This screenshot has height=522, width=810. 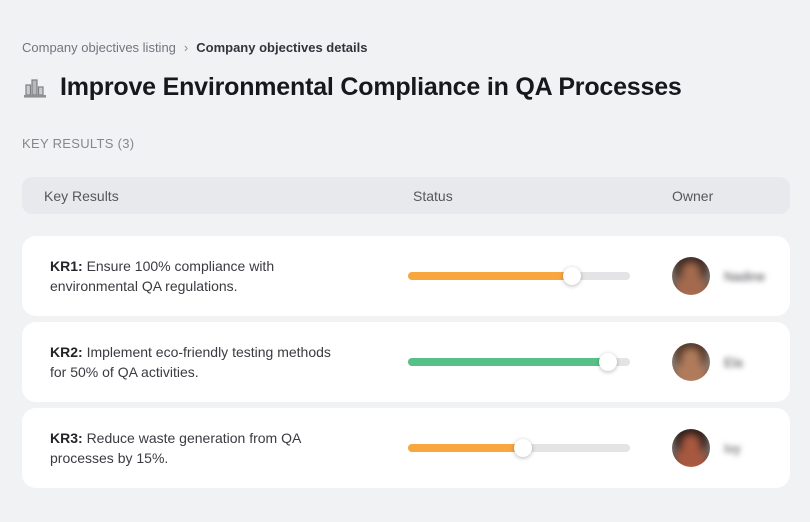 I want to click on owner-cell: Ela, so click(x=731, y=362).